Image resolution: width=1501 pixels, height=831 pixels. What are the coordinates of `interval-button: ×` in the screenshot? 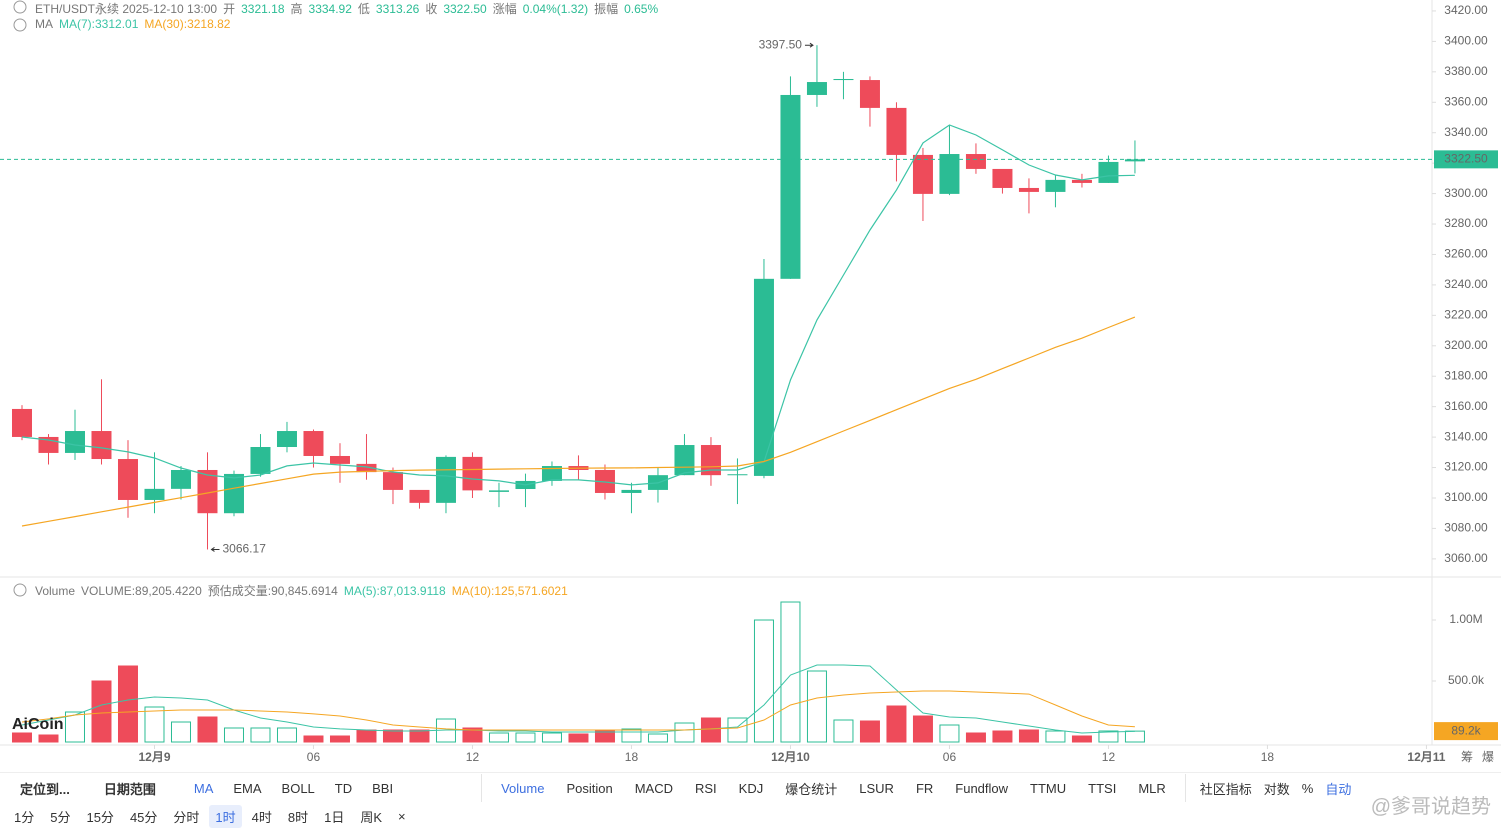 It's located at (402, 816).